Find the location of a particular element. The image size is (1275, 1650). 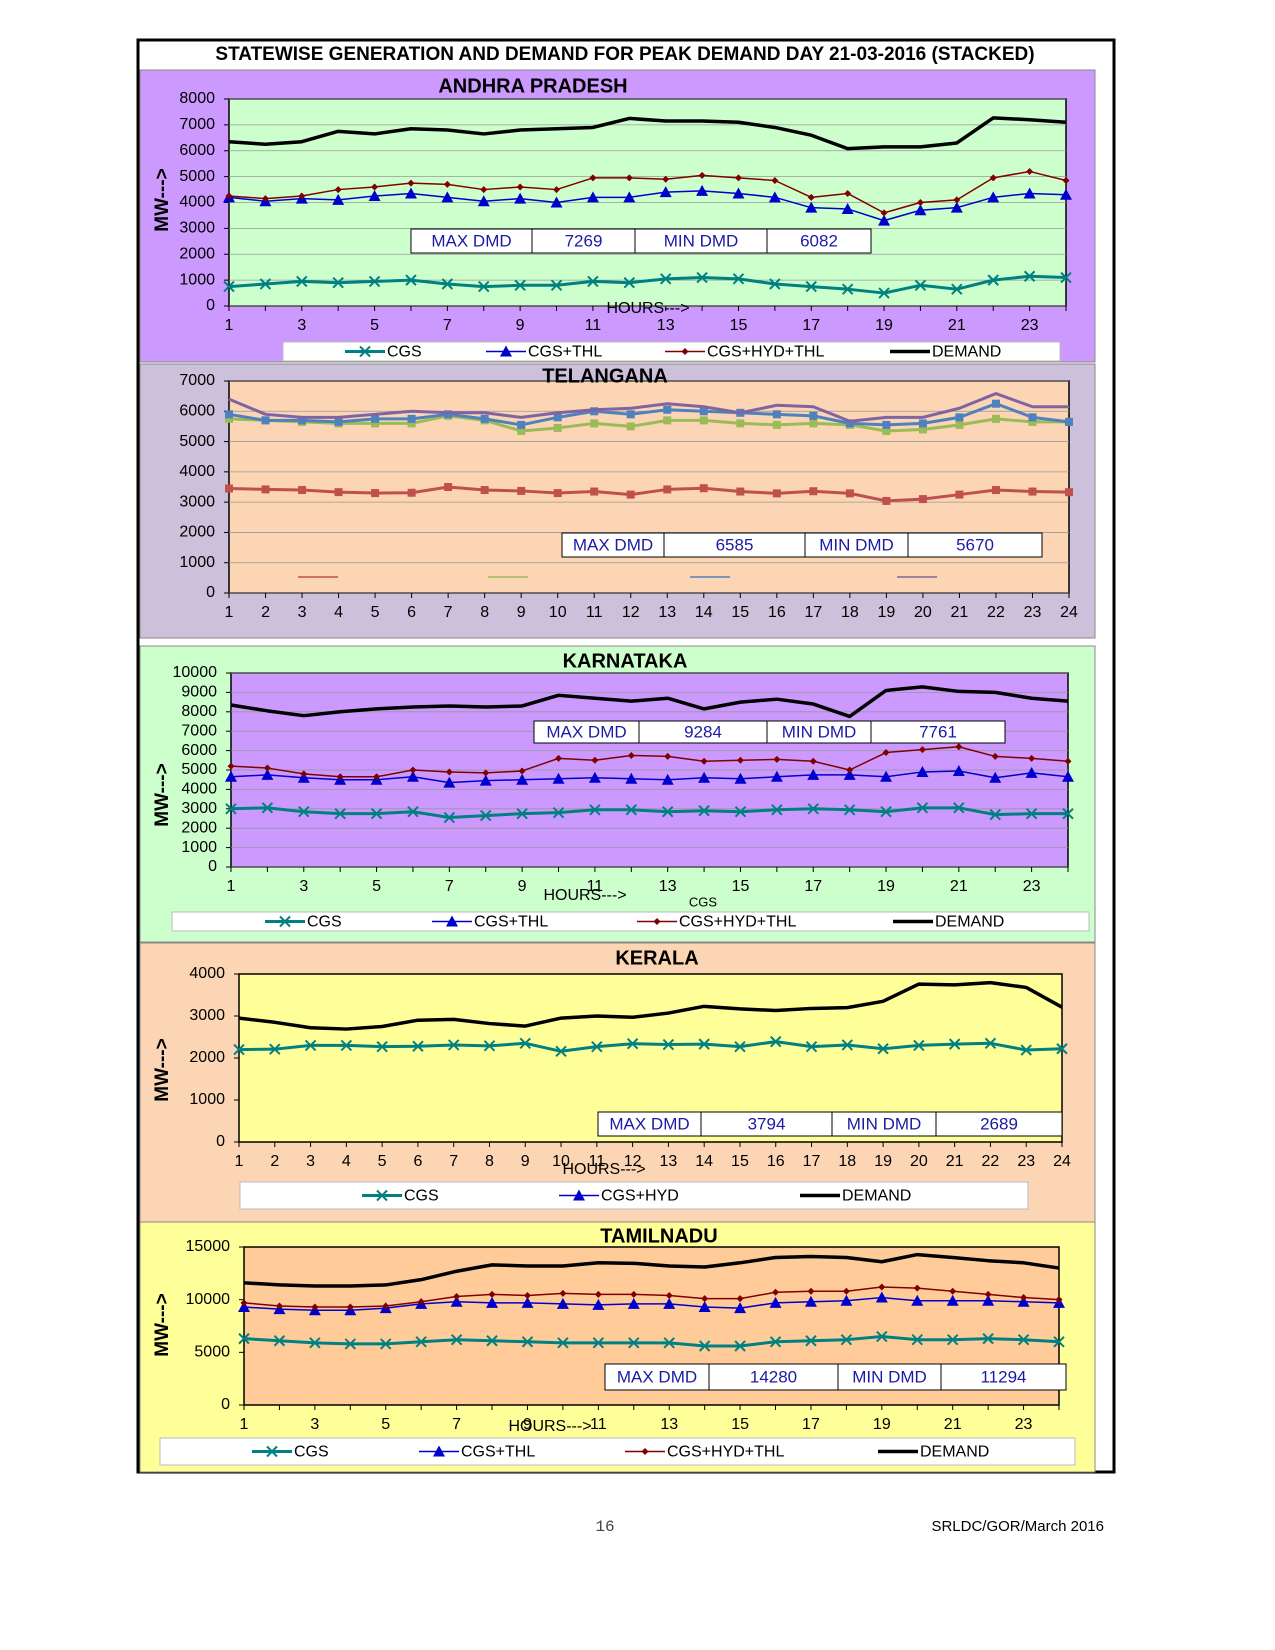

x-tick-label: 19 is located at coordinates (886, 612).